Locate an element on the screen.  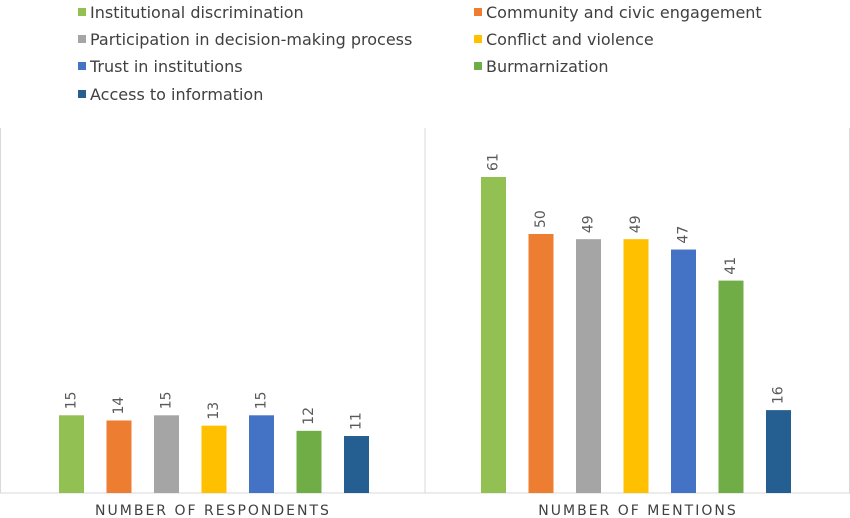
data-label: 61 is located at coordinates (494, 162).